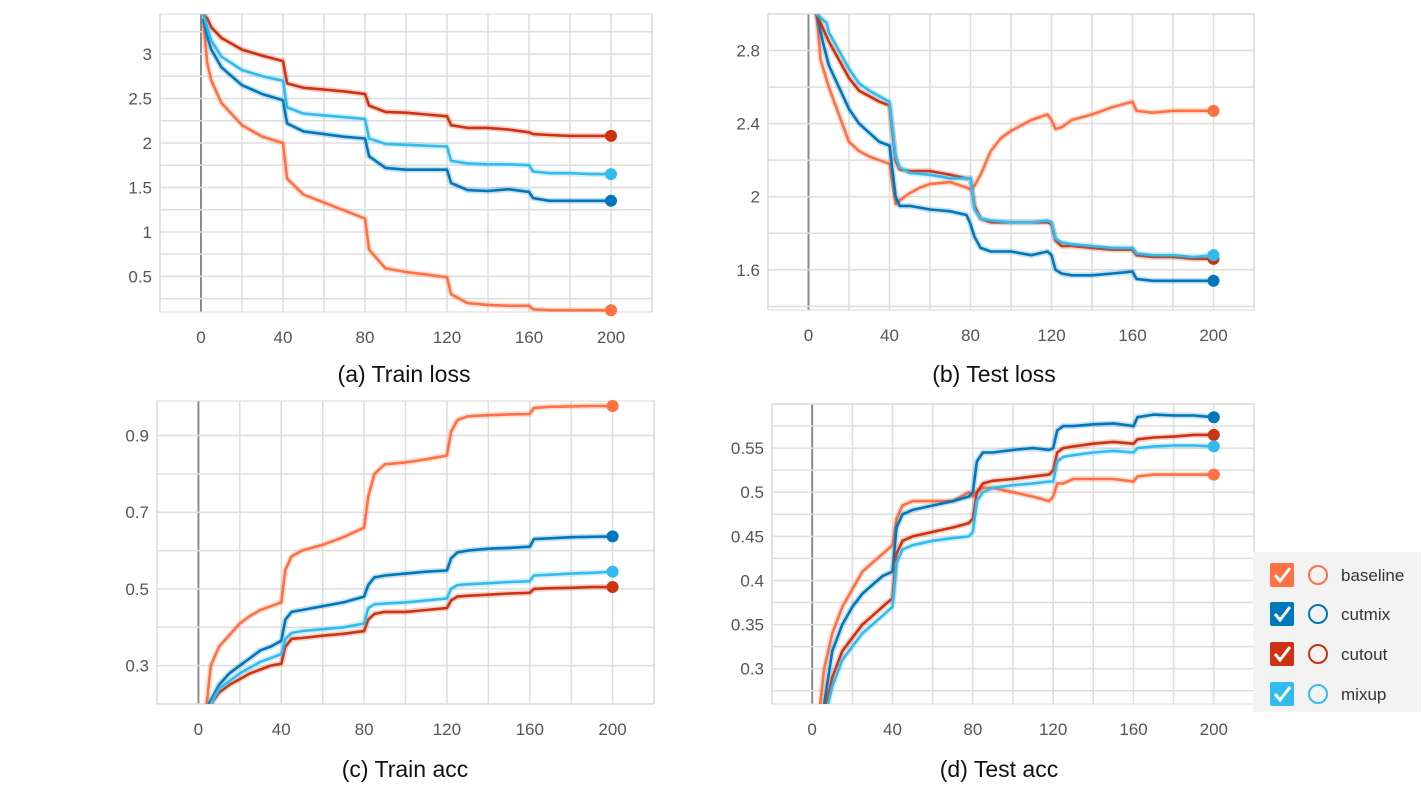  I want to click on legend-label-mixup: mixup, so click(1363, 694).